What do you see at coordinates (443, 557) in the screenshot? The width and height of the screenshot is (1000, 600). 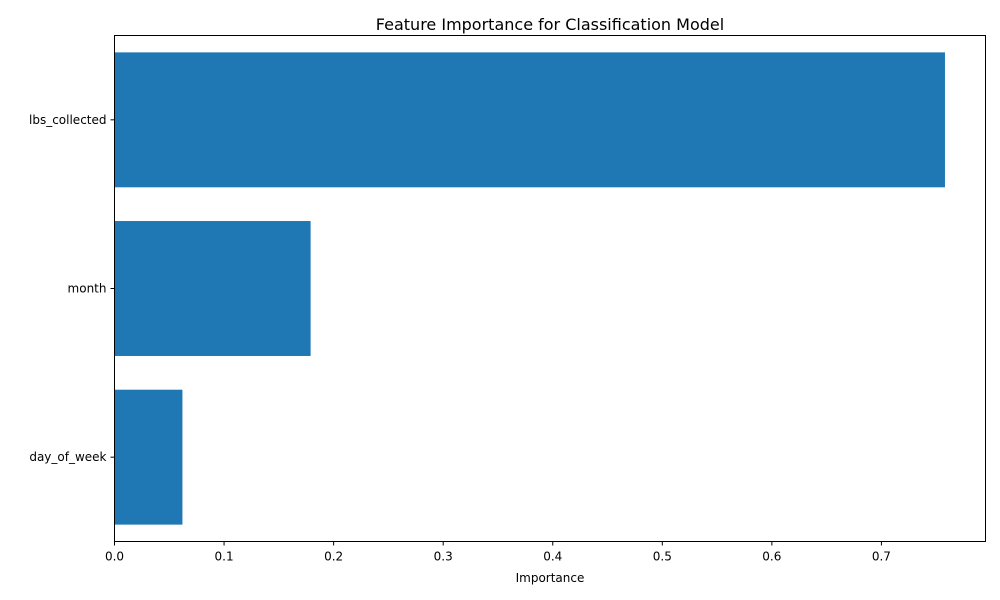 I see `x-tick-label: 0.3` at bounding box center [443, 557].